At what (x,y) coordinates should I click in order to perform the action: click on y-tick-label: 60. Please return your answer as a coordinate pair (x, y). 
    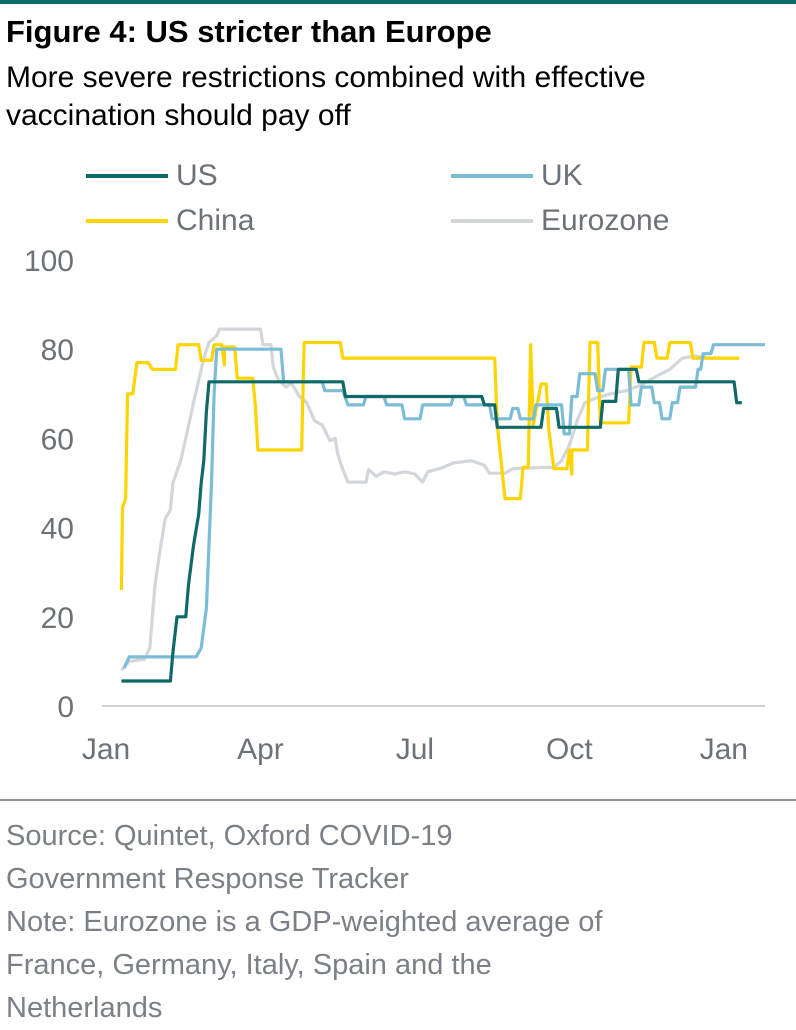
    Looking at the image, I should click on (57, 439).